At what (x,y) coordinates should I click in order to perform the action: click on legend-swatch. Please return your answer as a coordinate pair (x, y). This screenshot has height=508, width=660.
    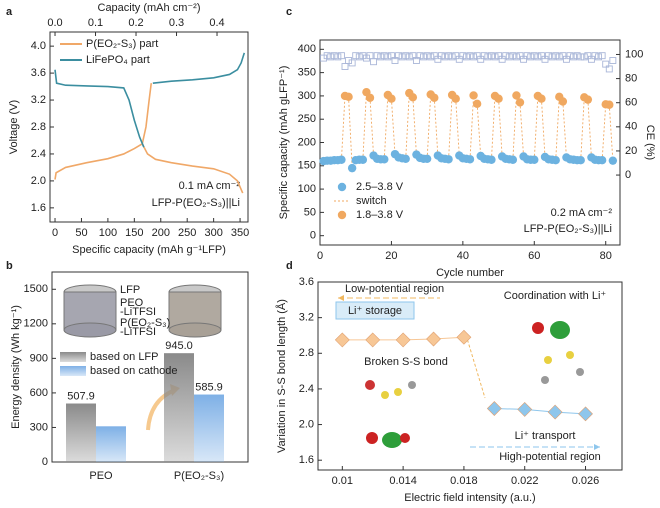
    Looking at the image, I should click on (342, 215).